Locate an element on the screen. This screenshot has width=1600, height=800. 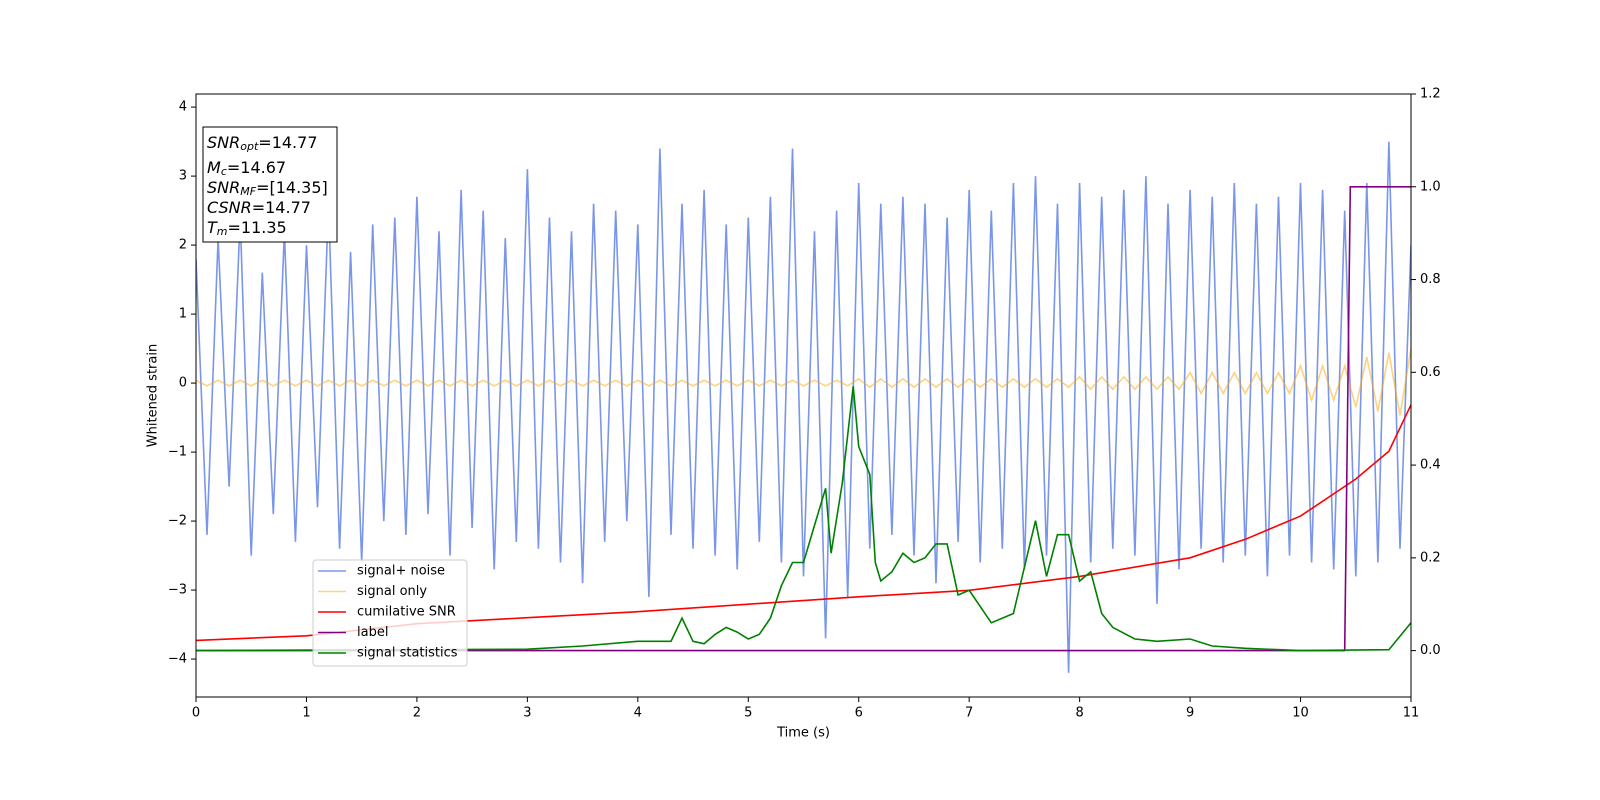
x-tick-label: 2 is located at coordinates (417, 713).